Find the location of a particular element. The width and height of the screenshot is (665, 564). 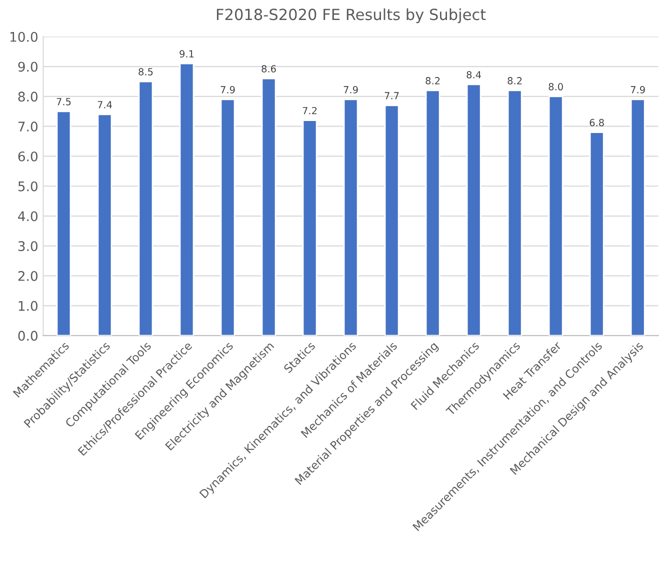

y-tick-label: 3.0 is located at coordinates (28, 246).